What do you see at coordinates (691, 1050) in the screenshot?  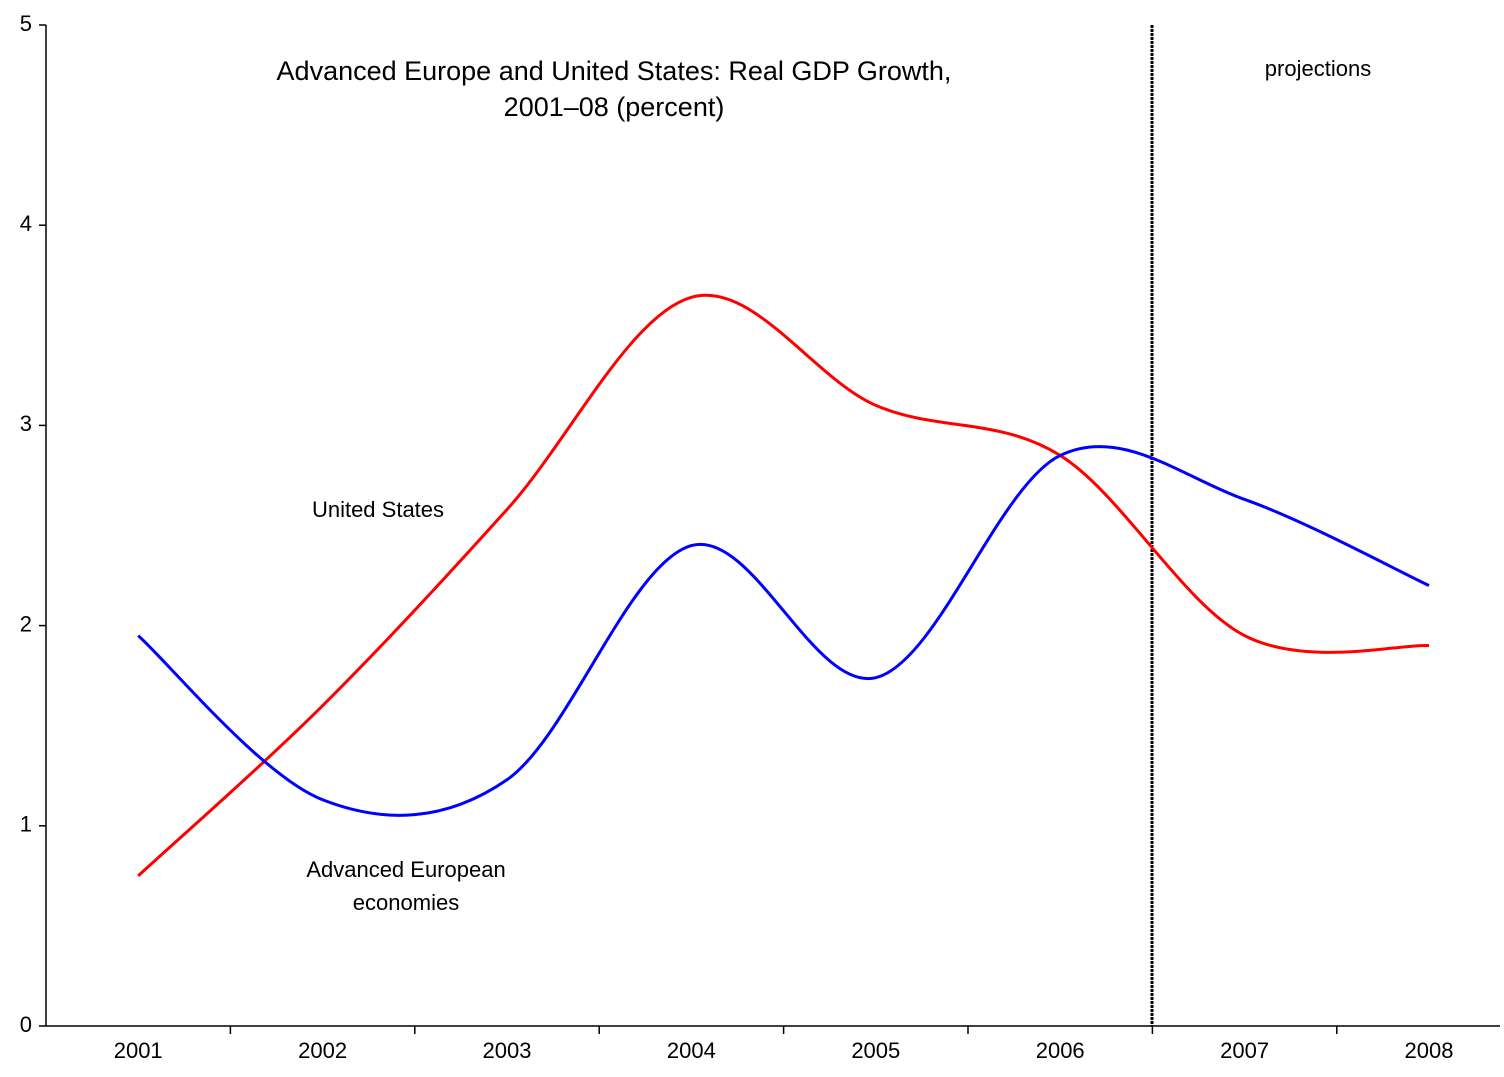 I see `x-tick-label: 2004` at bounding box center [691, 1050].